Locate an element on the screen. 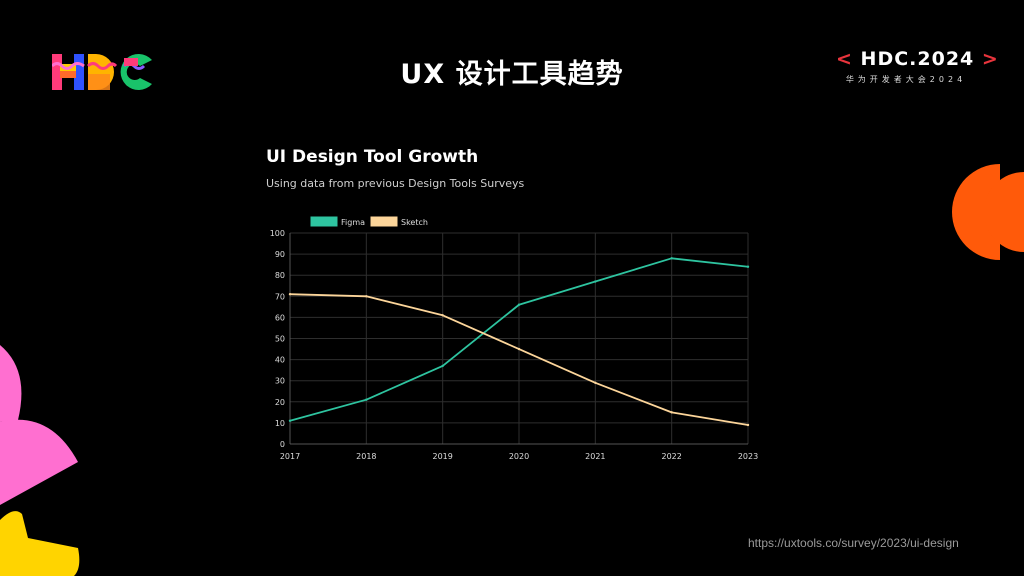 The width and height of the screenshot is (1024, 576). x-tick-label: 2023 is located at coordinates (748, 456).